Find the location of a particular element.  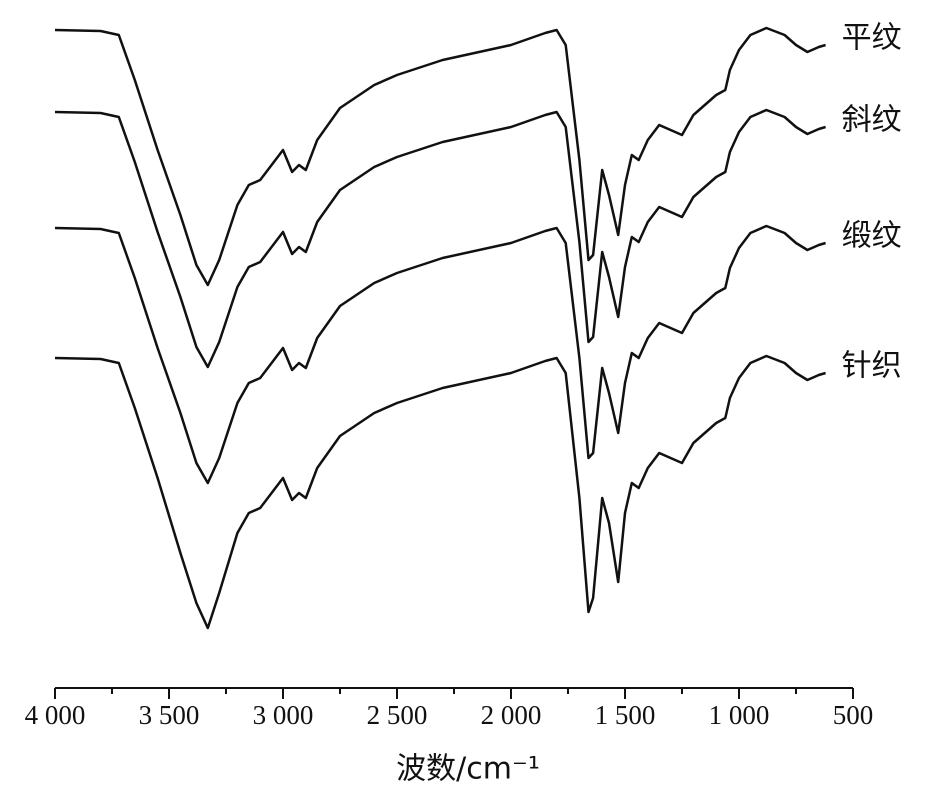

x-tick-label: 3 000 is located at coordinates (283, 715).